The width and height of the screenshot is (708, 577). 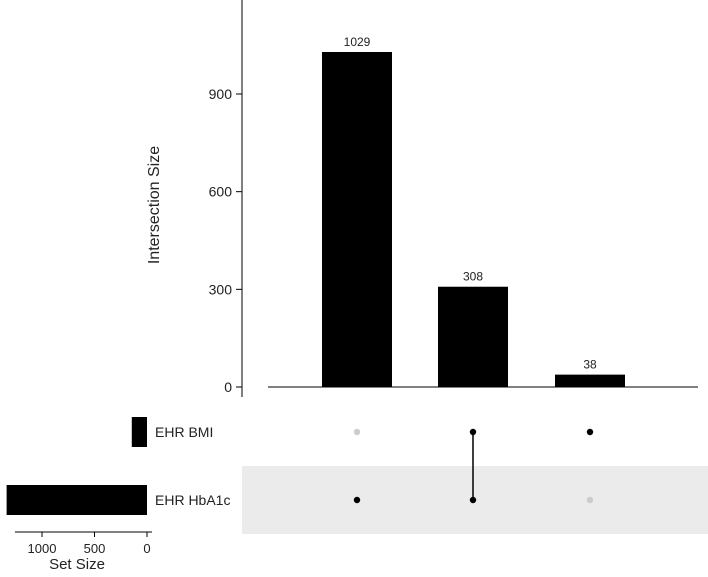 I want to click on y-tick-label: 900, so click(x=221, y=94).